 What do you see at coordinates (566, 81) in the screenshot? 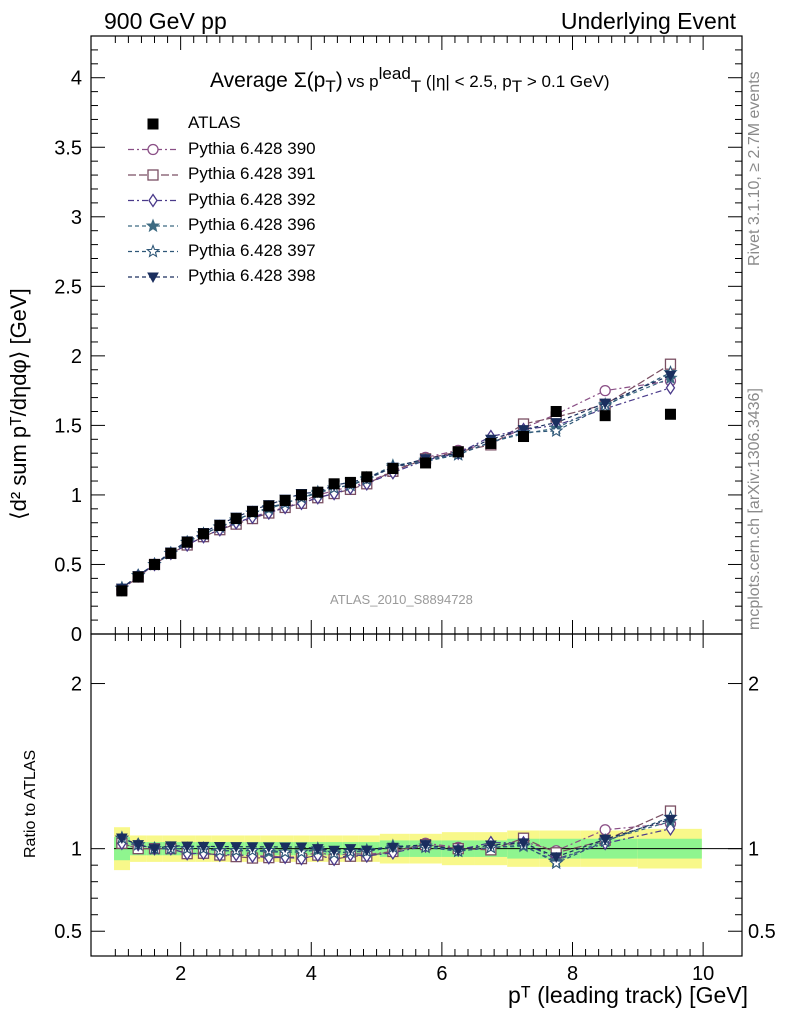
I see `title-cut2: > 0.1 GeV)` at bounding box center [566, 81].